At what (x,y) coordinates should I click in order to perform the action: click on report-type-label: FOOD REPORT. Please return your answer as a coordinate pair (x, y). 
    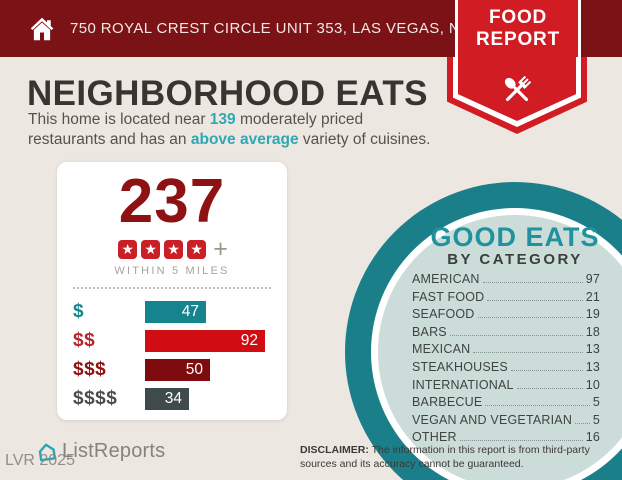
    Looking at the image, I should click on (518, 28).